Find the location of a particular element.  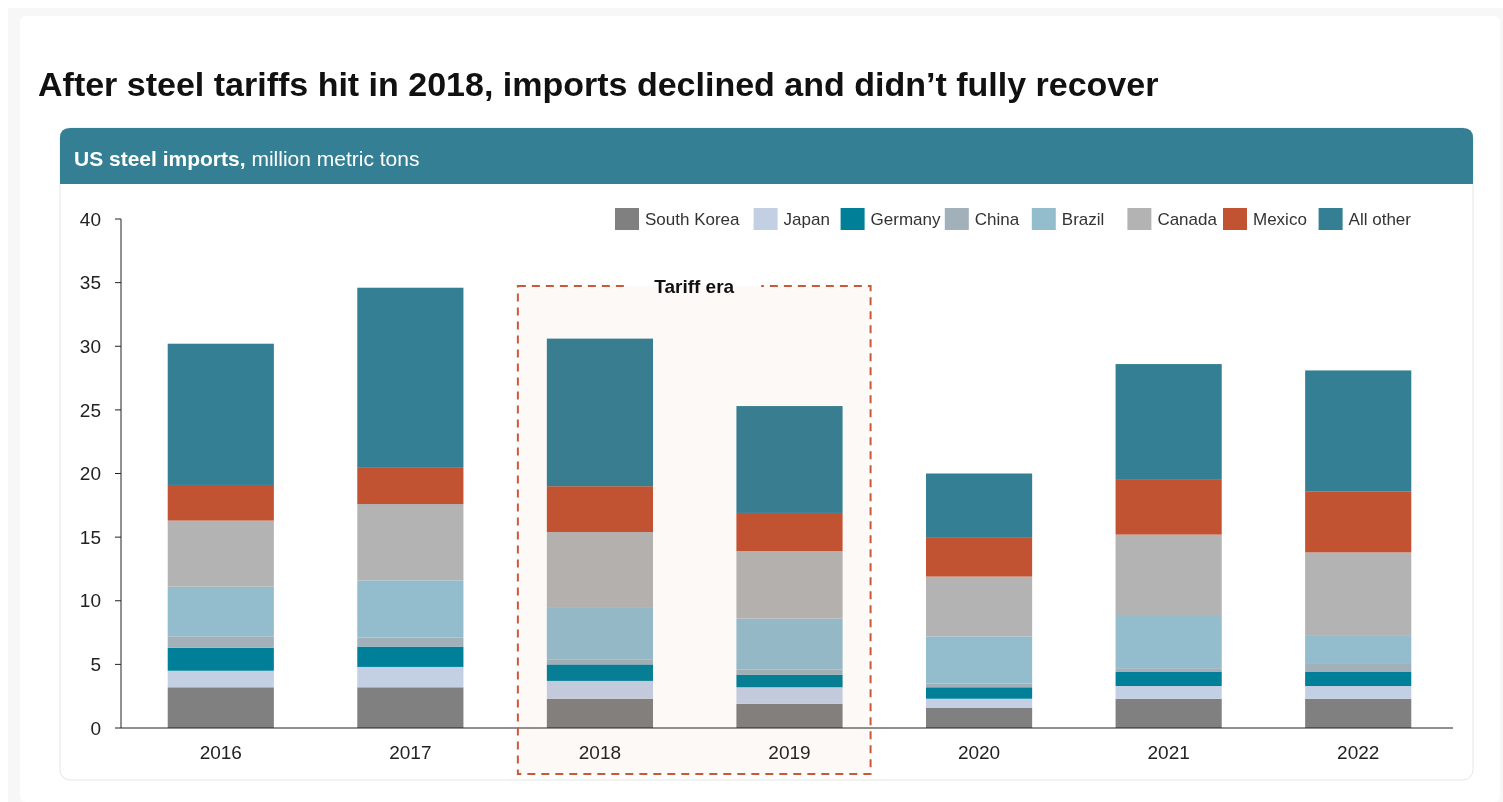

band-label: Tariff era is located at coordinates (694, 286).